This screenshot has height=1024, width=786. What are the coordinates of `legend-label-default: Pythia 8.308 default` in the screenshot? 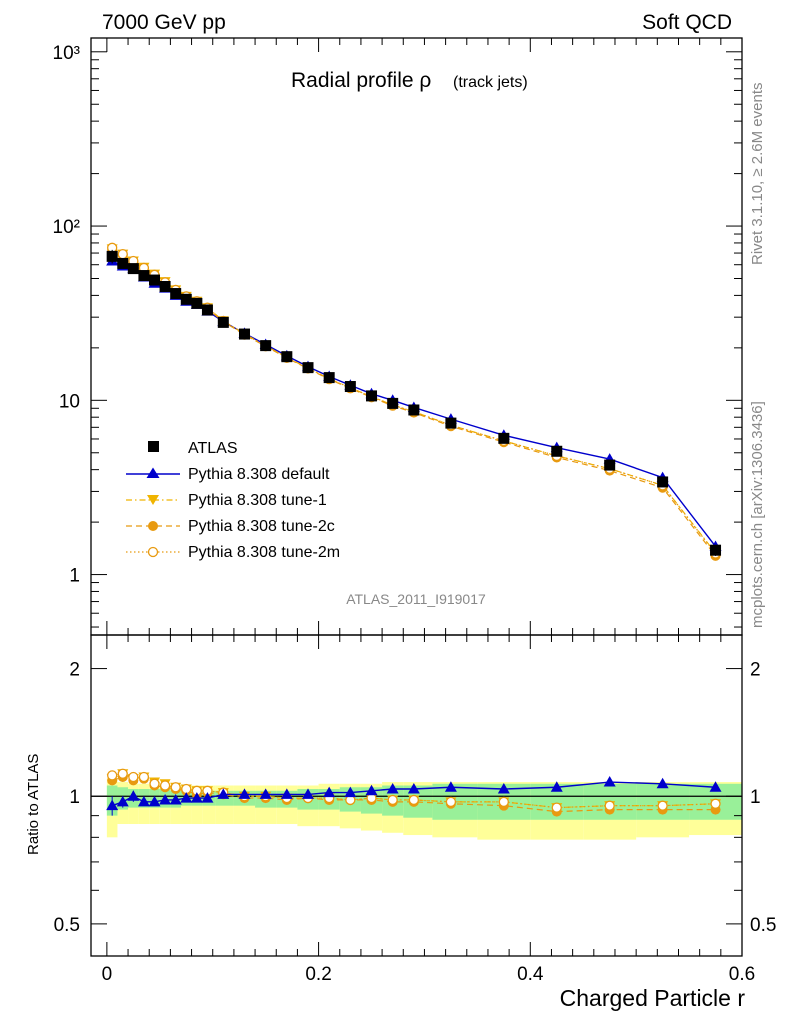 It's located at (259, 474).